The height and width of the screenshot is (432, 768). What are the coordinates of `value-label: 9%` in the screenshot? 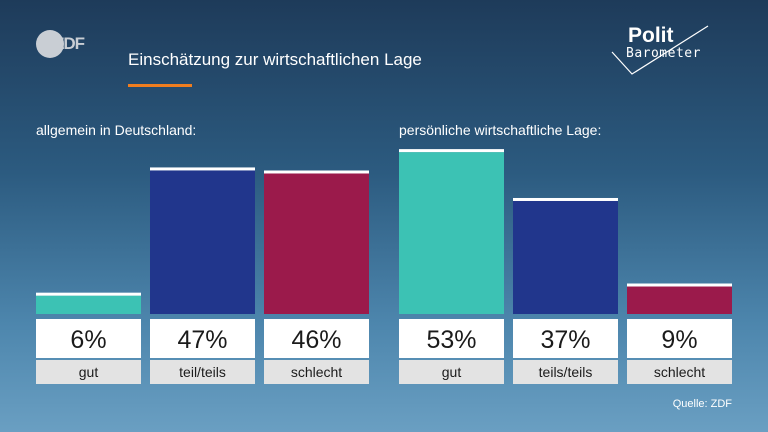 It's located at (679, 340).